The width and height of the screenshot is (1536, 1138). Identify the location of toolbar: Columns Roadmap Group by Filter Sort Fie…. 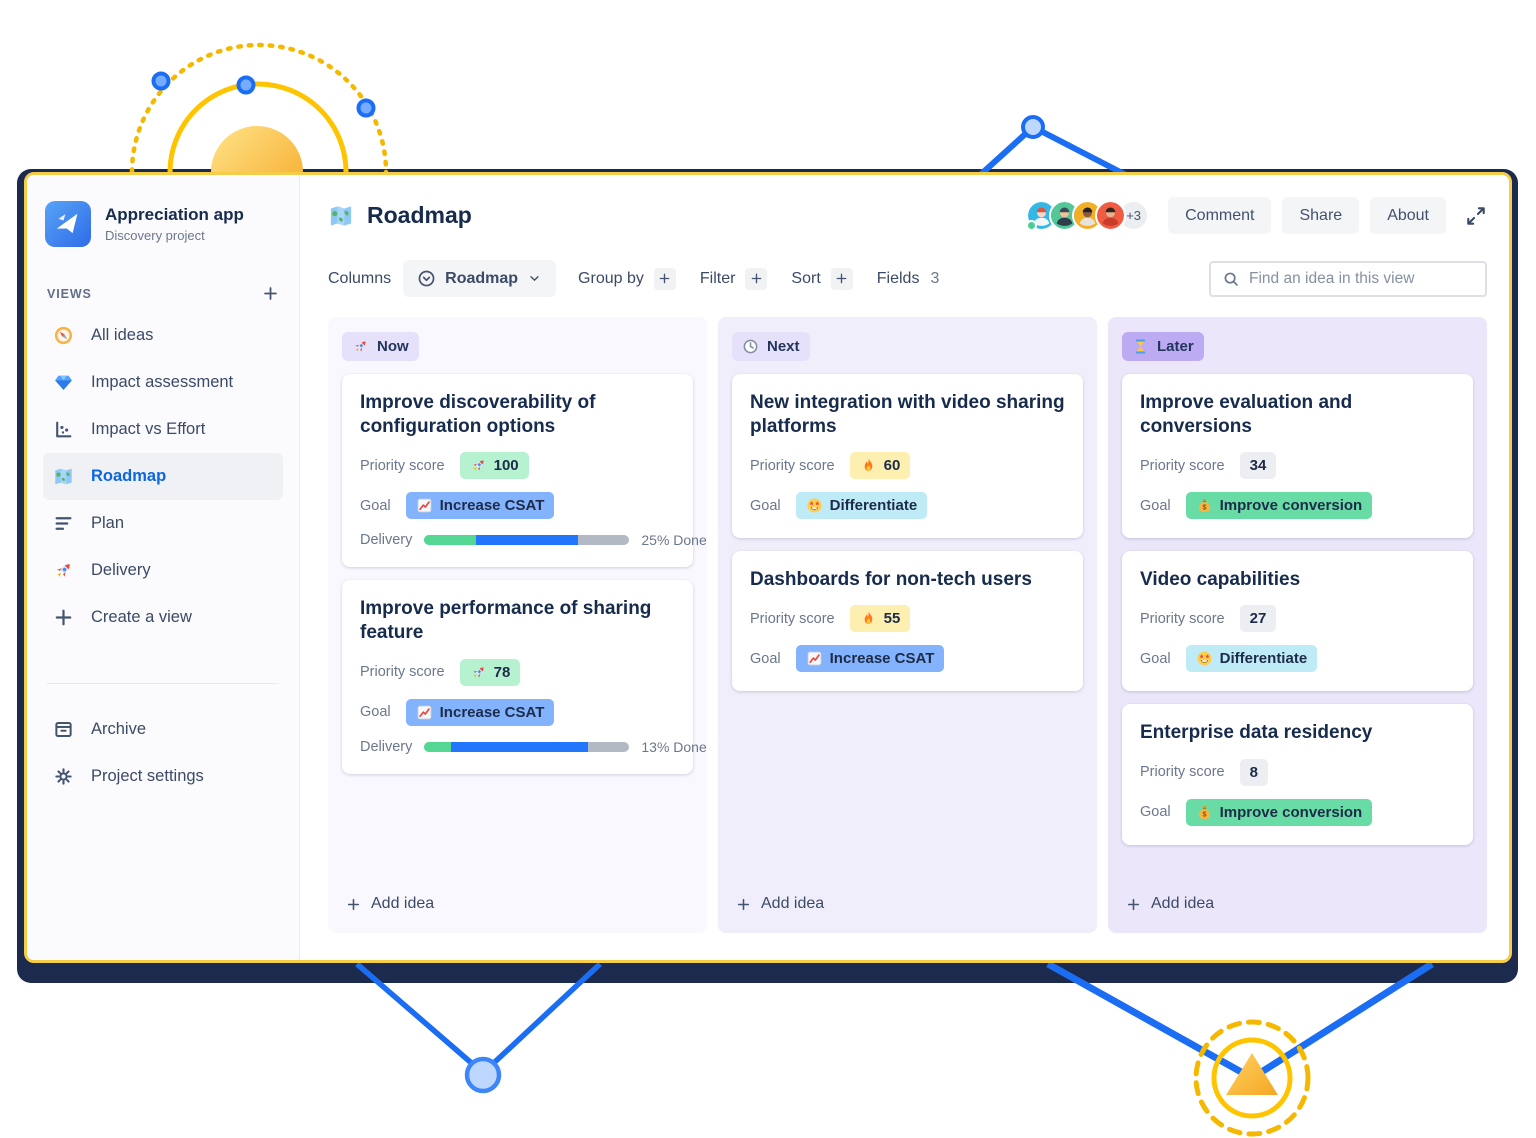
(907, 278).